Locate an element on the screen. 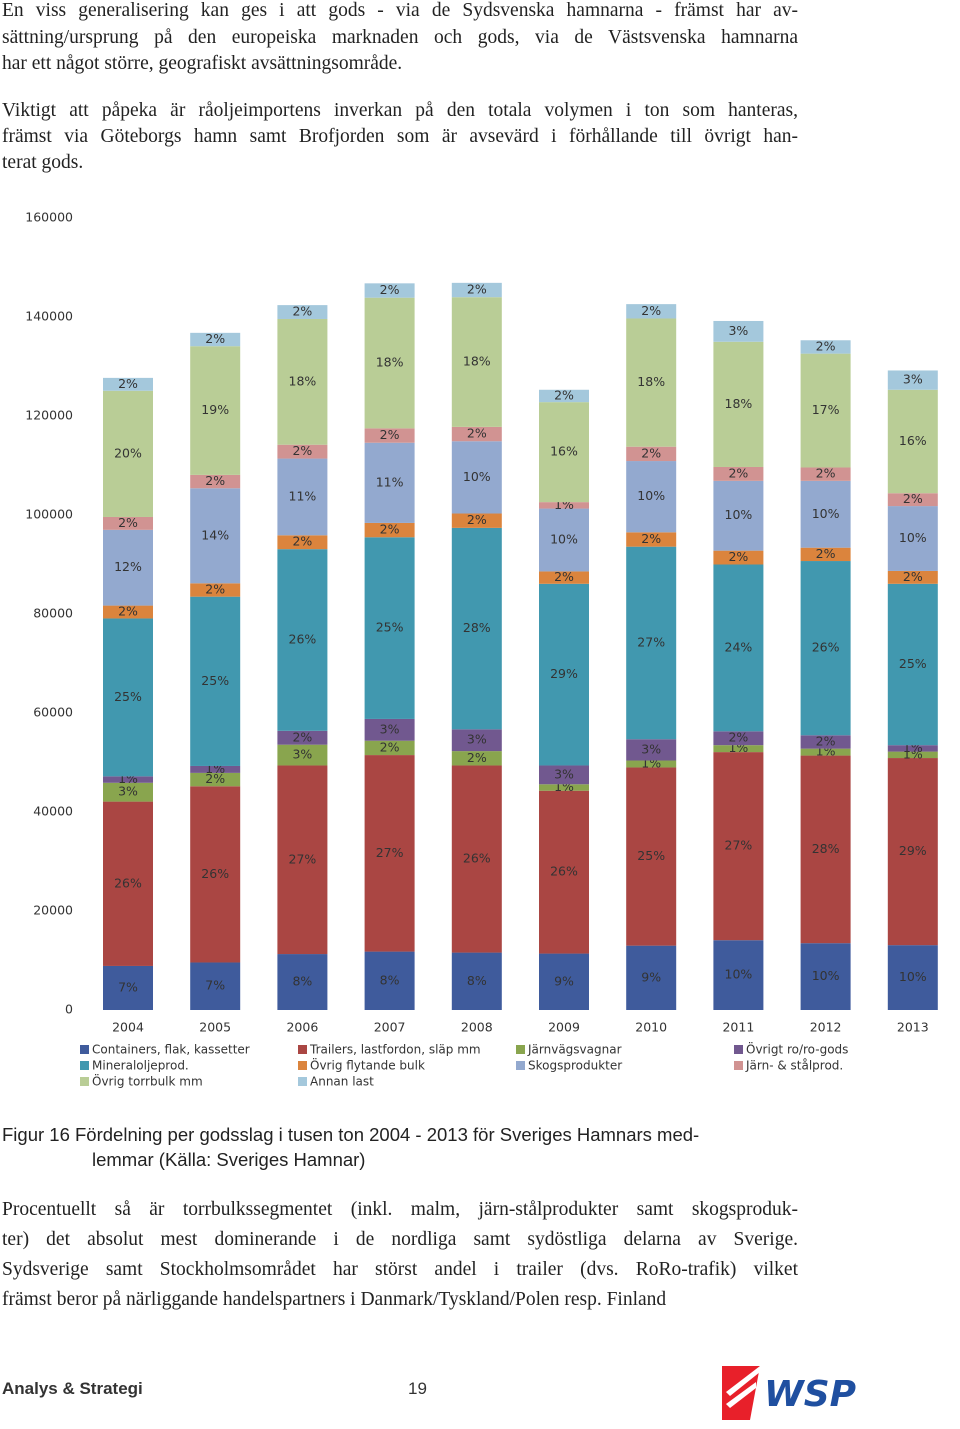 This screenshot has height=1429, width=960. paragraph-line: terat gods. is located at coordinates (43, 162).